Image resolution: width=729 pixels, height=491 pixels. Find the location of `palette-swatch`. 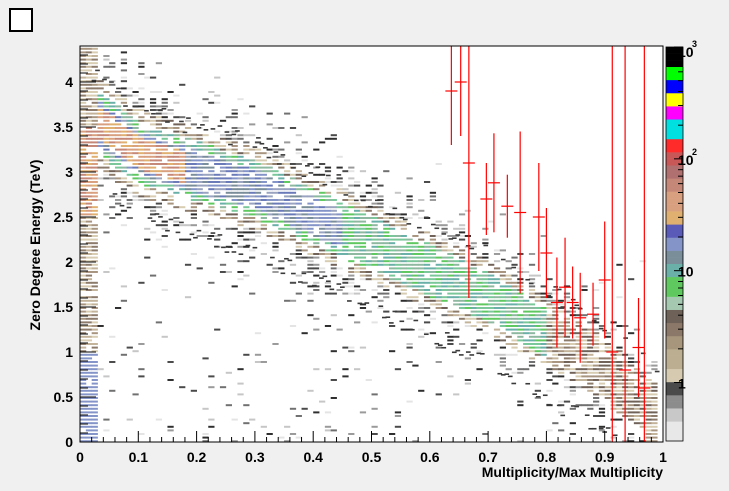

palette-swatch is located at coordinates (674, 169).